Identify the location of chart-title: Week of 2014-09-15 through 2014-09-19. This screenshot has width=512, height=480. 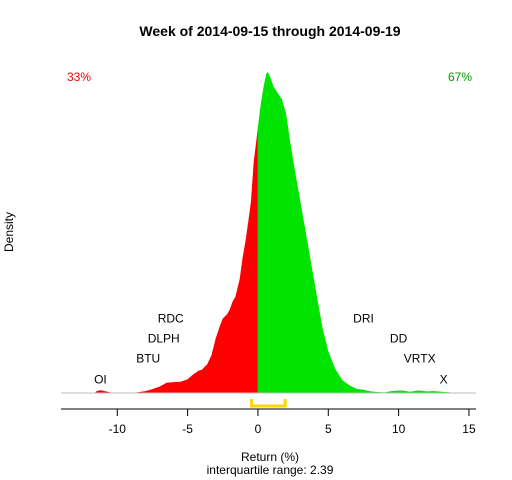
(269, 31).